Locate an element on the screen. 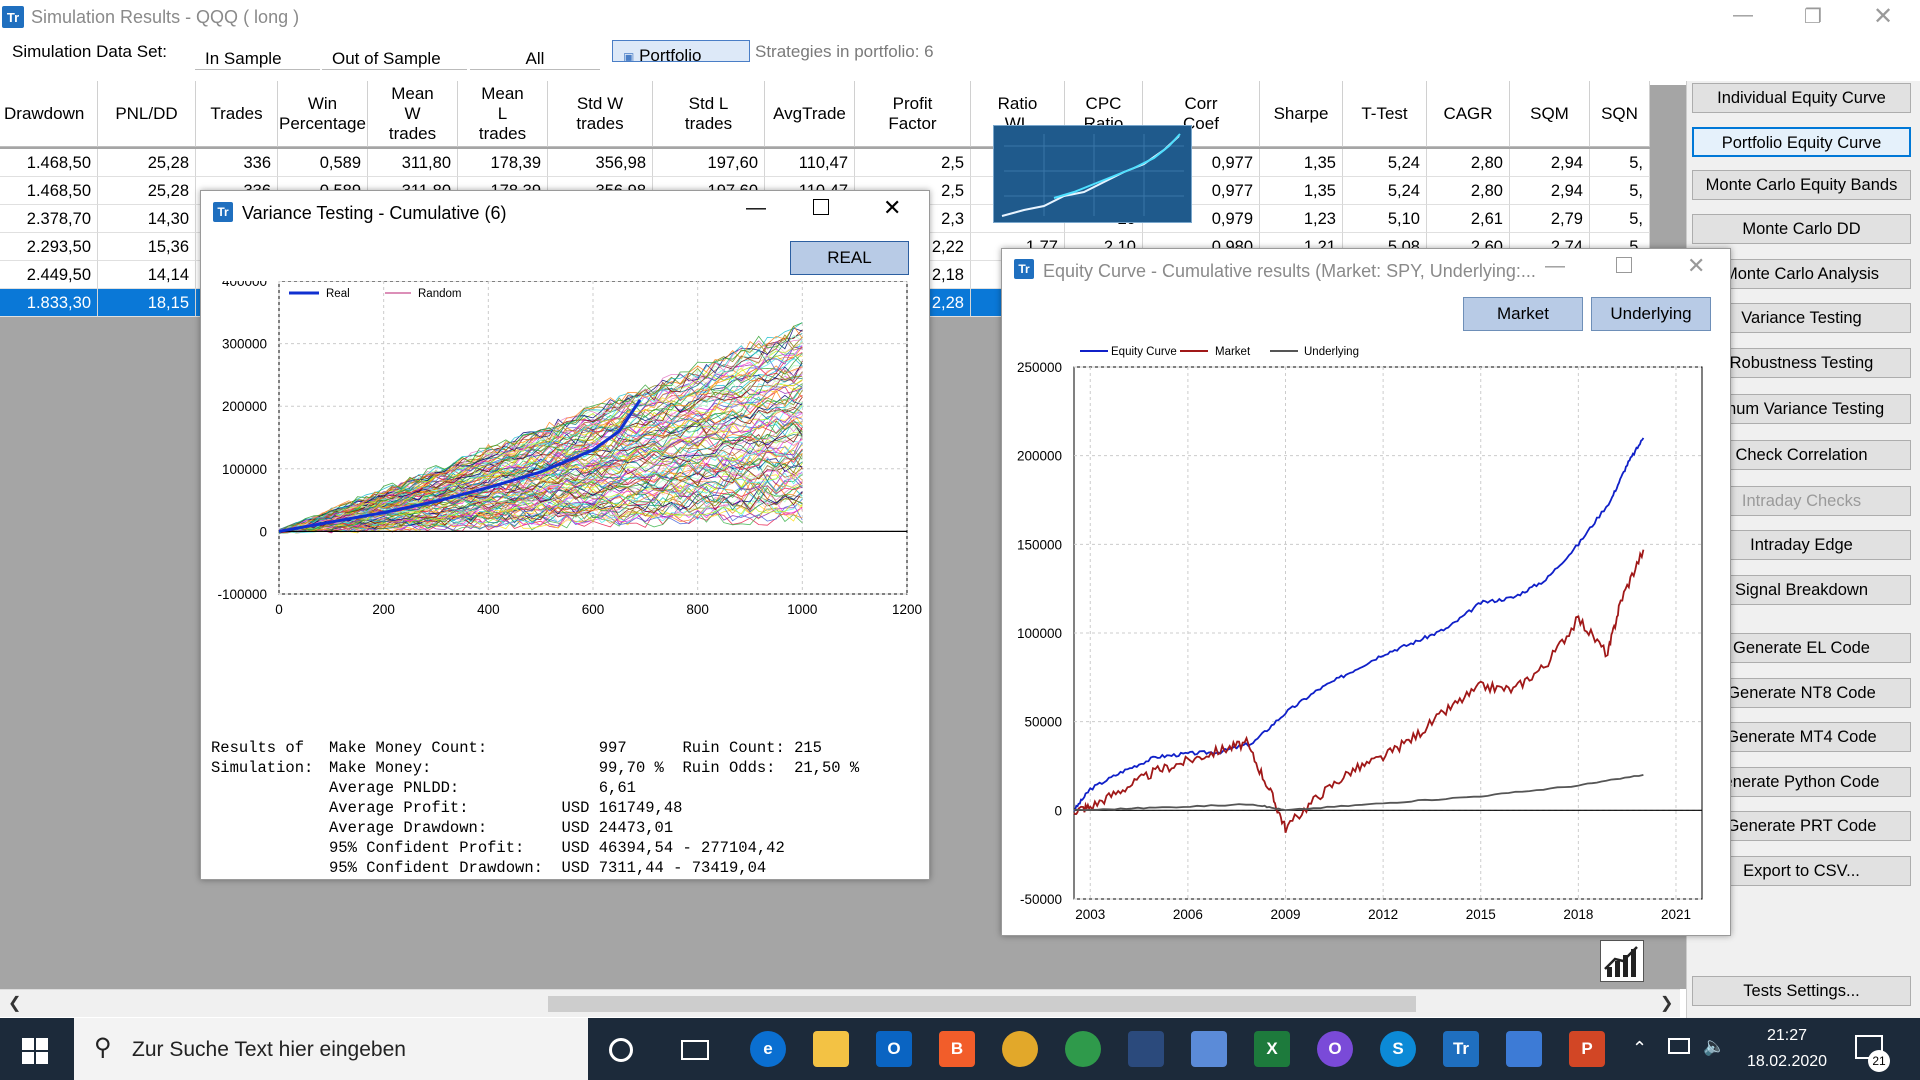 The height and width of the screenshot is (1080, 1920). windows-start-icon is located at coordinates (35, 1053).